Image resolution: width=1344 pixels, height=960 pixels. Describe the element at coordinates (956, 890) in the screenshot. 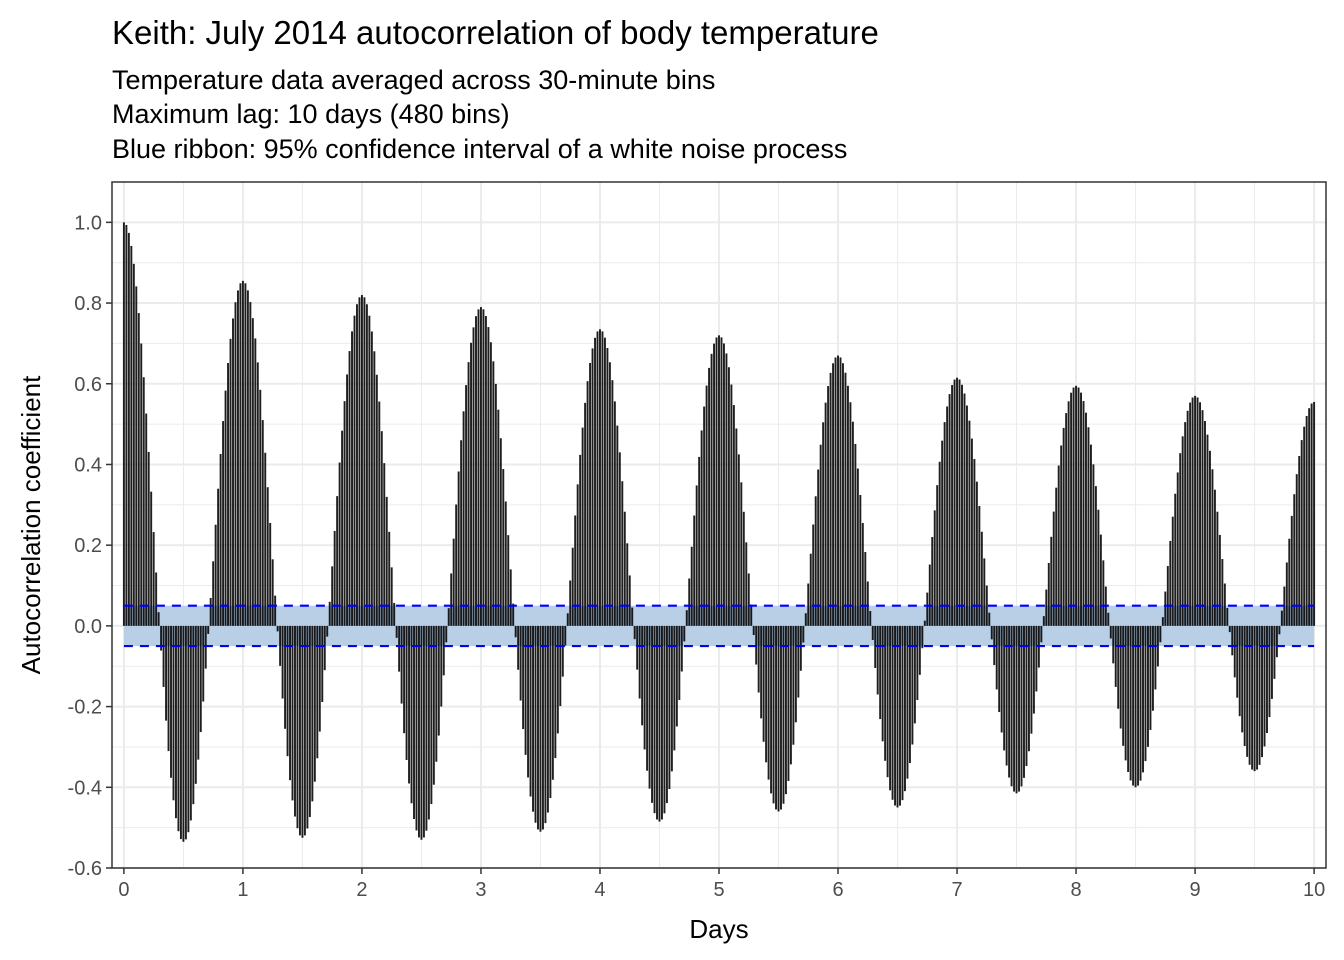

I see `x-tick-label: 7` at that location.